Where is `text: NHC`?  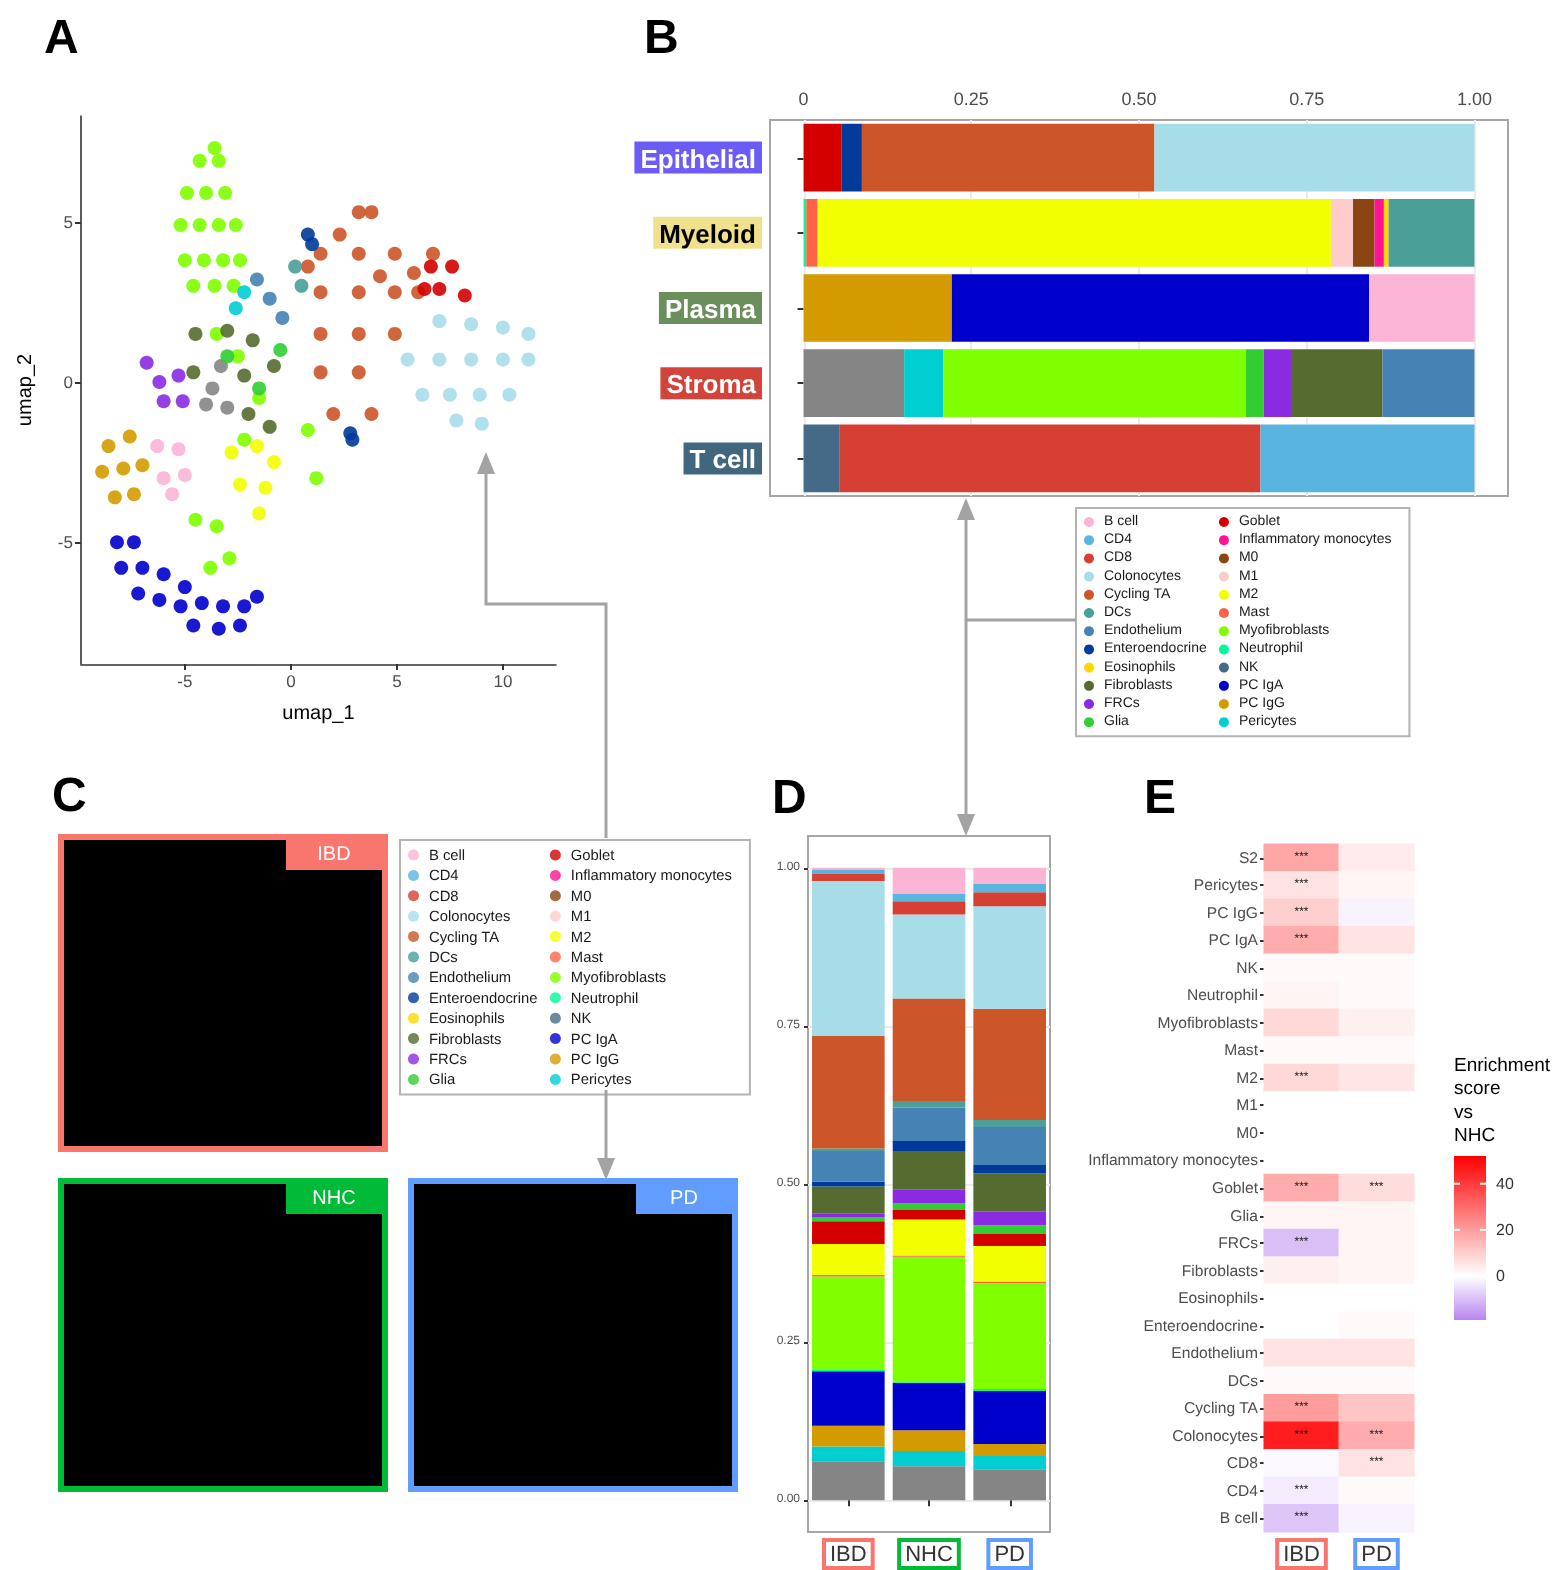
text: NHC is located at coordinates (334, 1199).